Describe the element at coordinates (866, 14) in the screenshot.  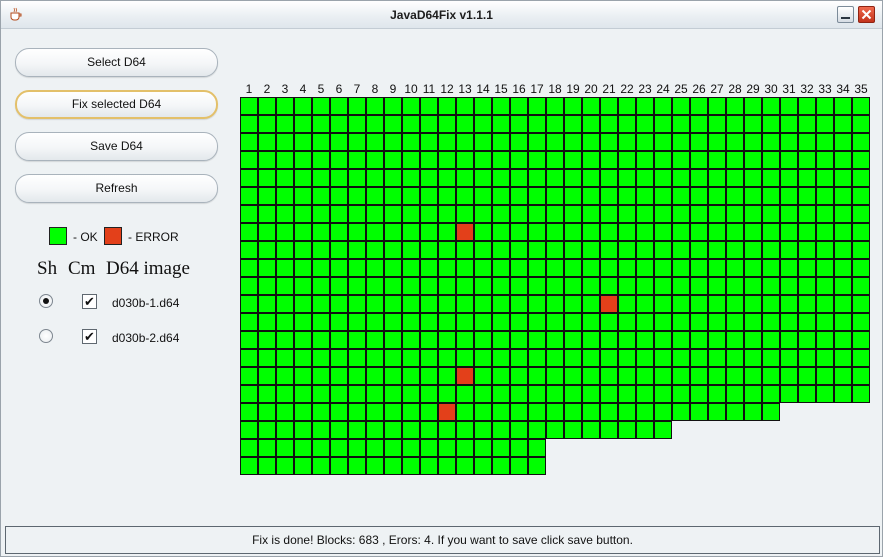
I see `close-button` at that location.